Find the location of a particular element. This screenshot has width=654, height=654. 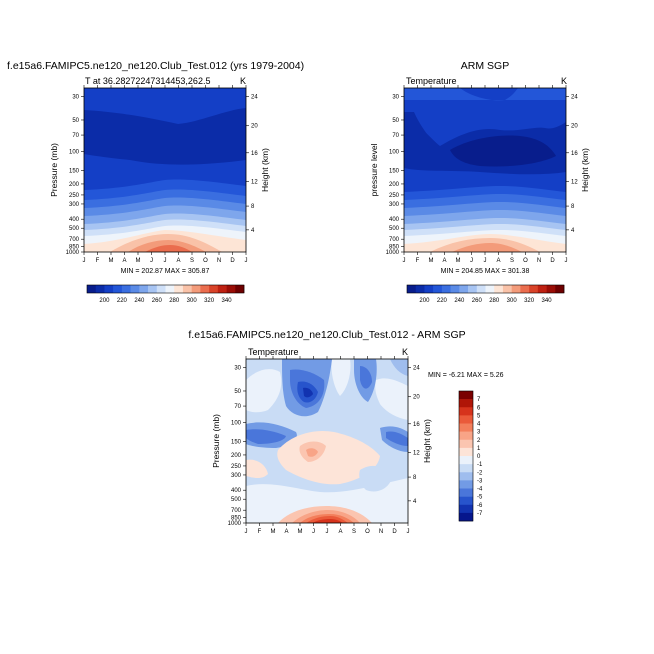

colorbar-tick-label: 280 is located at coordinates (174, 301).